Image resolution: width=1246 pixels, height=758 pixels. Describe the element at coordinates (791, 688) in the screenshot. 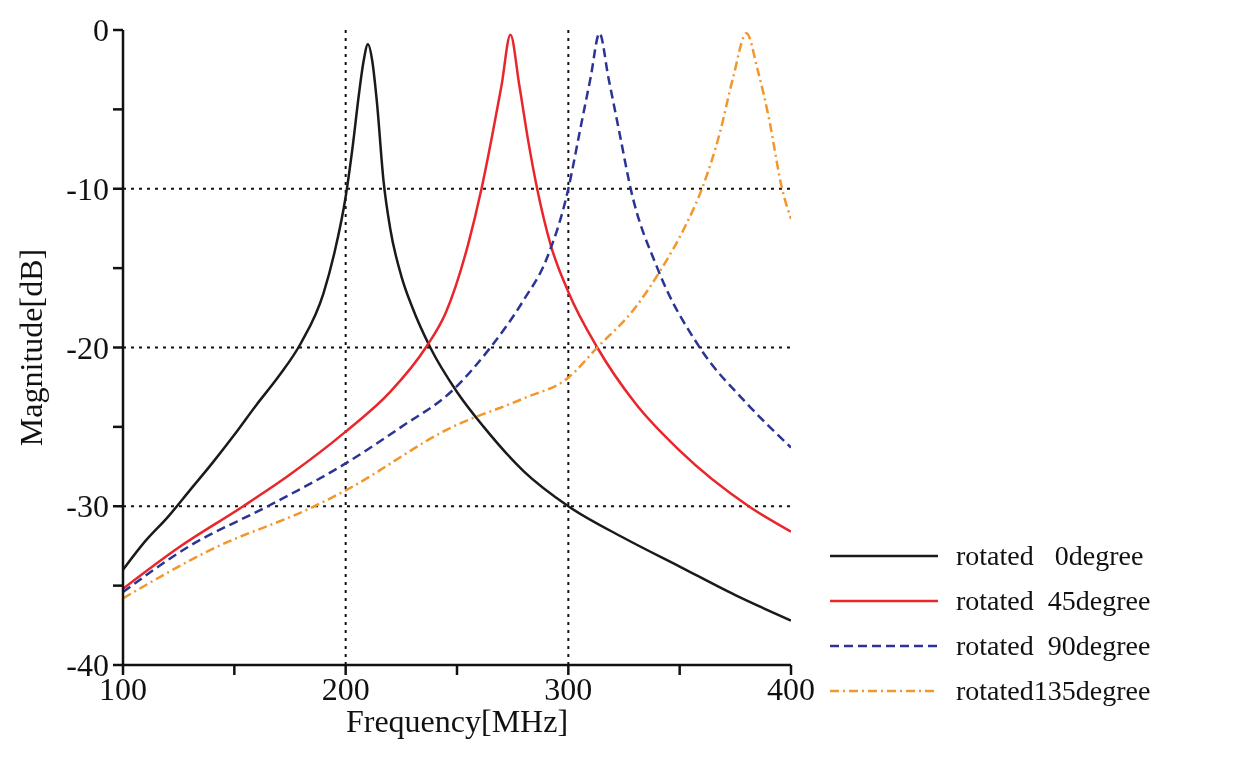

I see `x-tick-label: 400` at that location.